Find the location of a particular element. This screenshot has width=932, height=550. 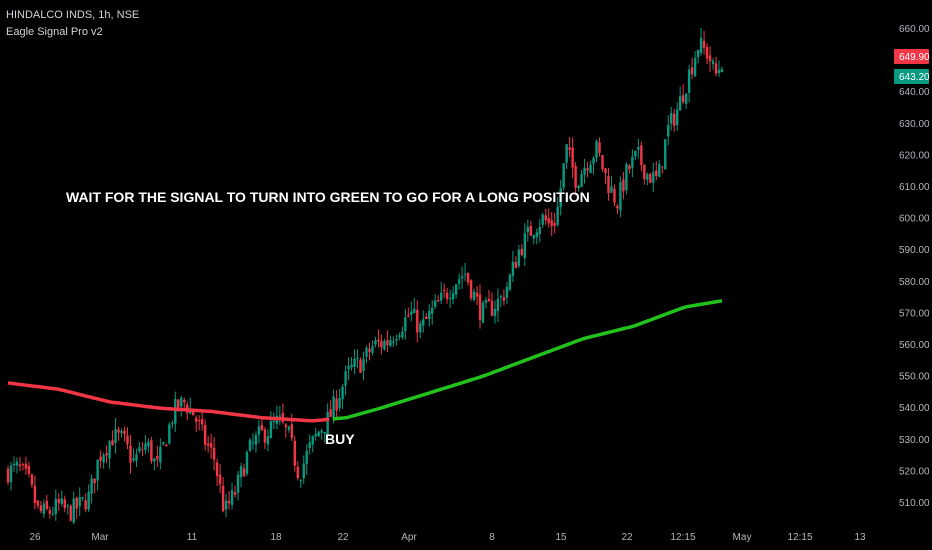

signal-line-bearish is located at coordinates (168, 402).